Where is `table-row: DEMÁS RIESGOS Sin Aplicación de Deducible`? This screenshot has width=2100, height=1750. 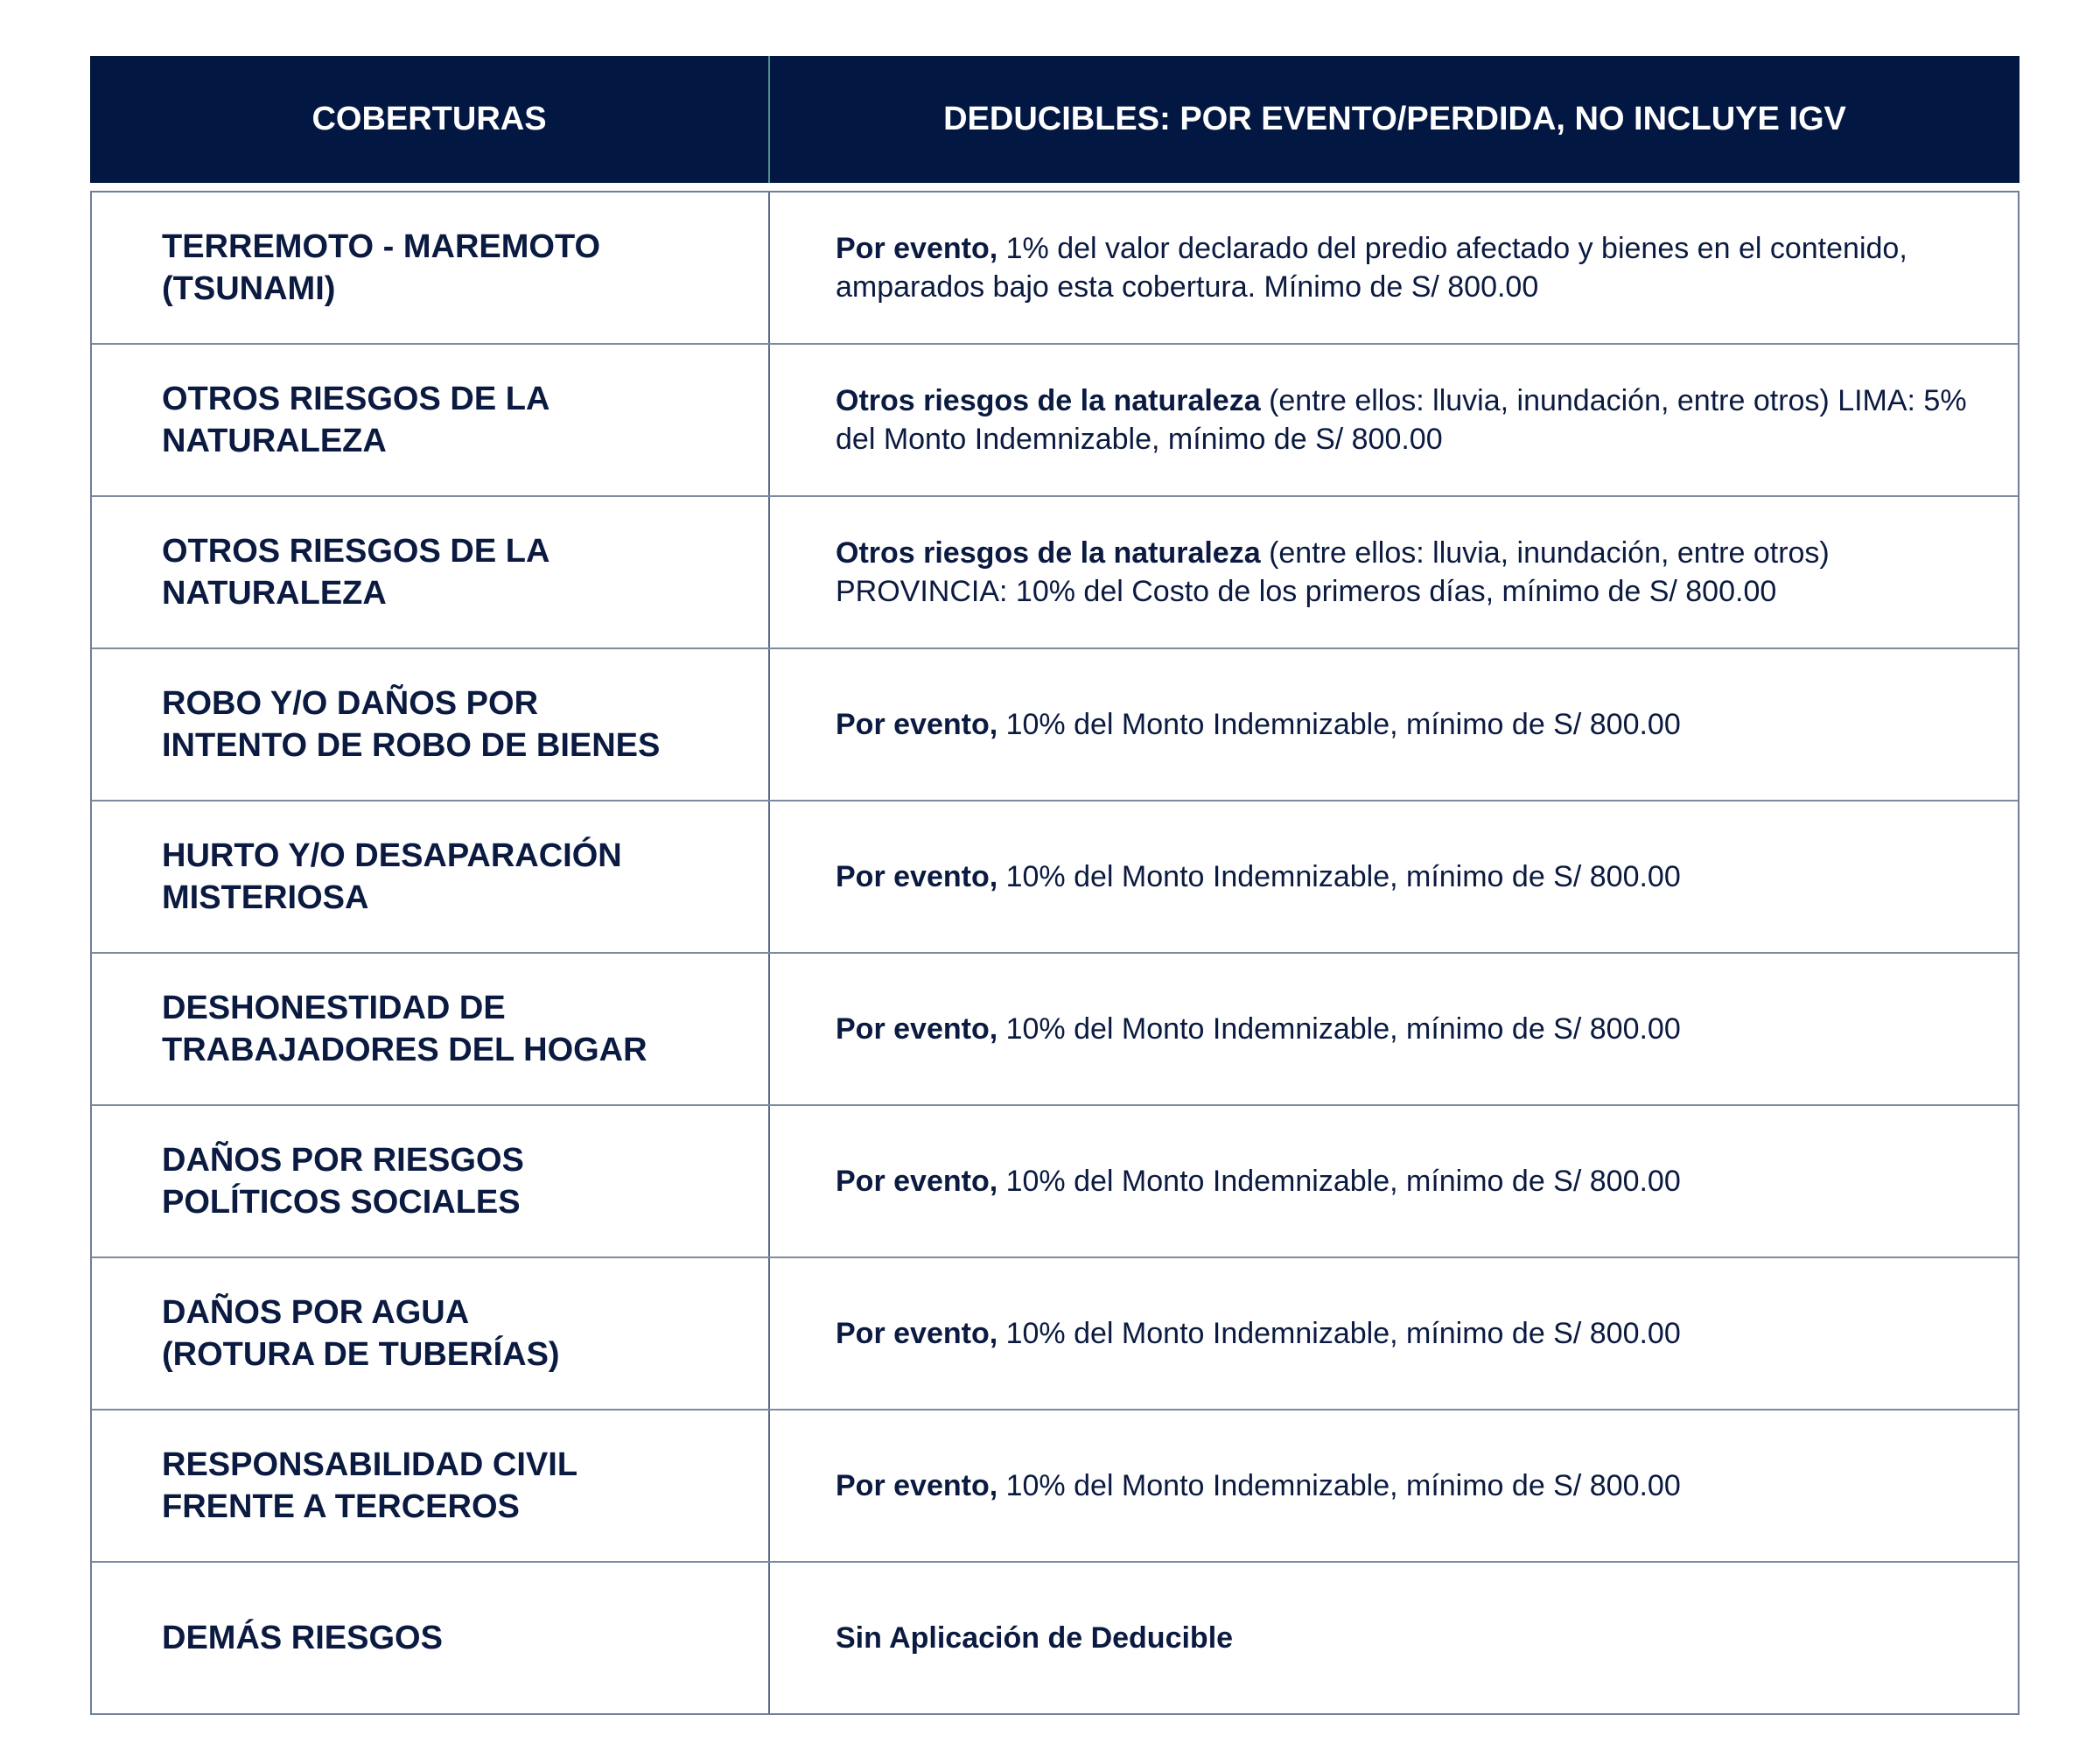
table-row: DEMÁS RIESGOS Sin Aplicación de Deducible is located at coordinates (1055, 1637).